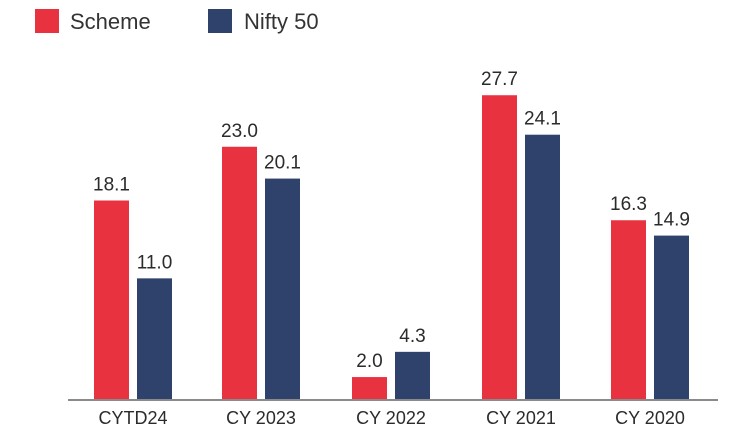 The height and width of the screenshot is (441, 731). Describe the element at coordinates (281, 21) in the screenshot. I see `legend-label-nifty-50: Nifty 50` at that location.